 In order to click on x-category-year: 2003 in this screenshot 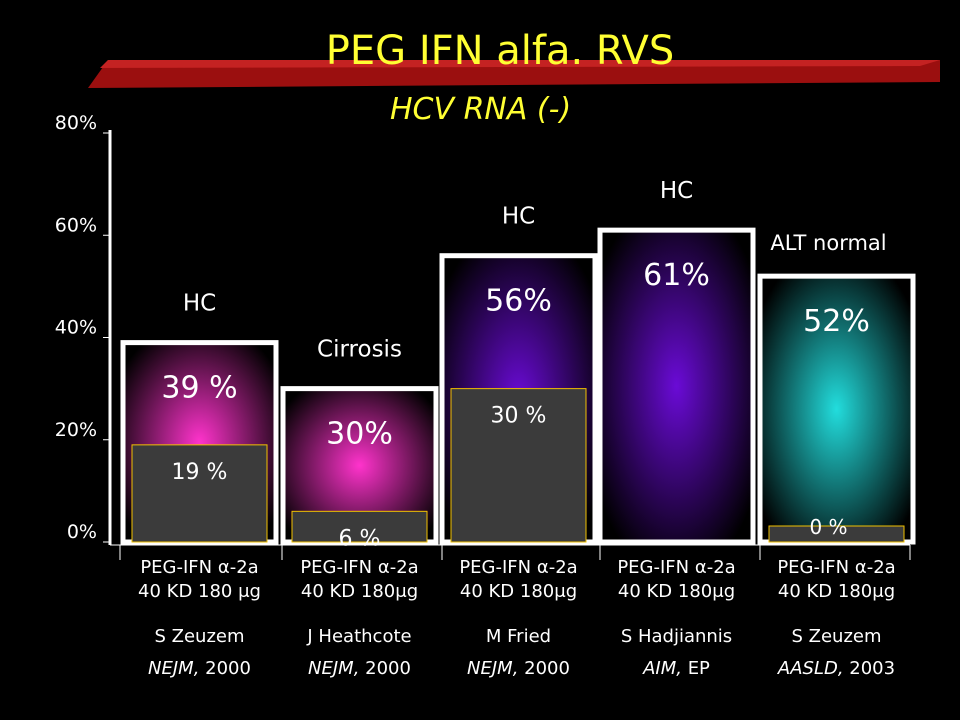, I will do `click(872, 668)`.